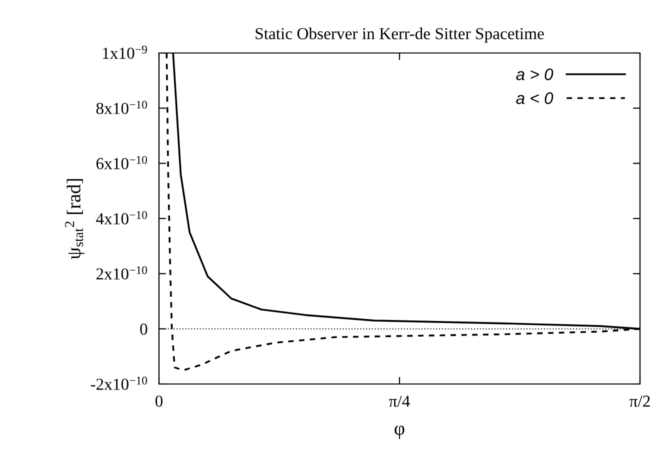  What do you see at coordinates (535, 98) in the screenshot?
I see `legend-label: a < 0` at bounding box center [535, 98].